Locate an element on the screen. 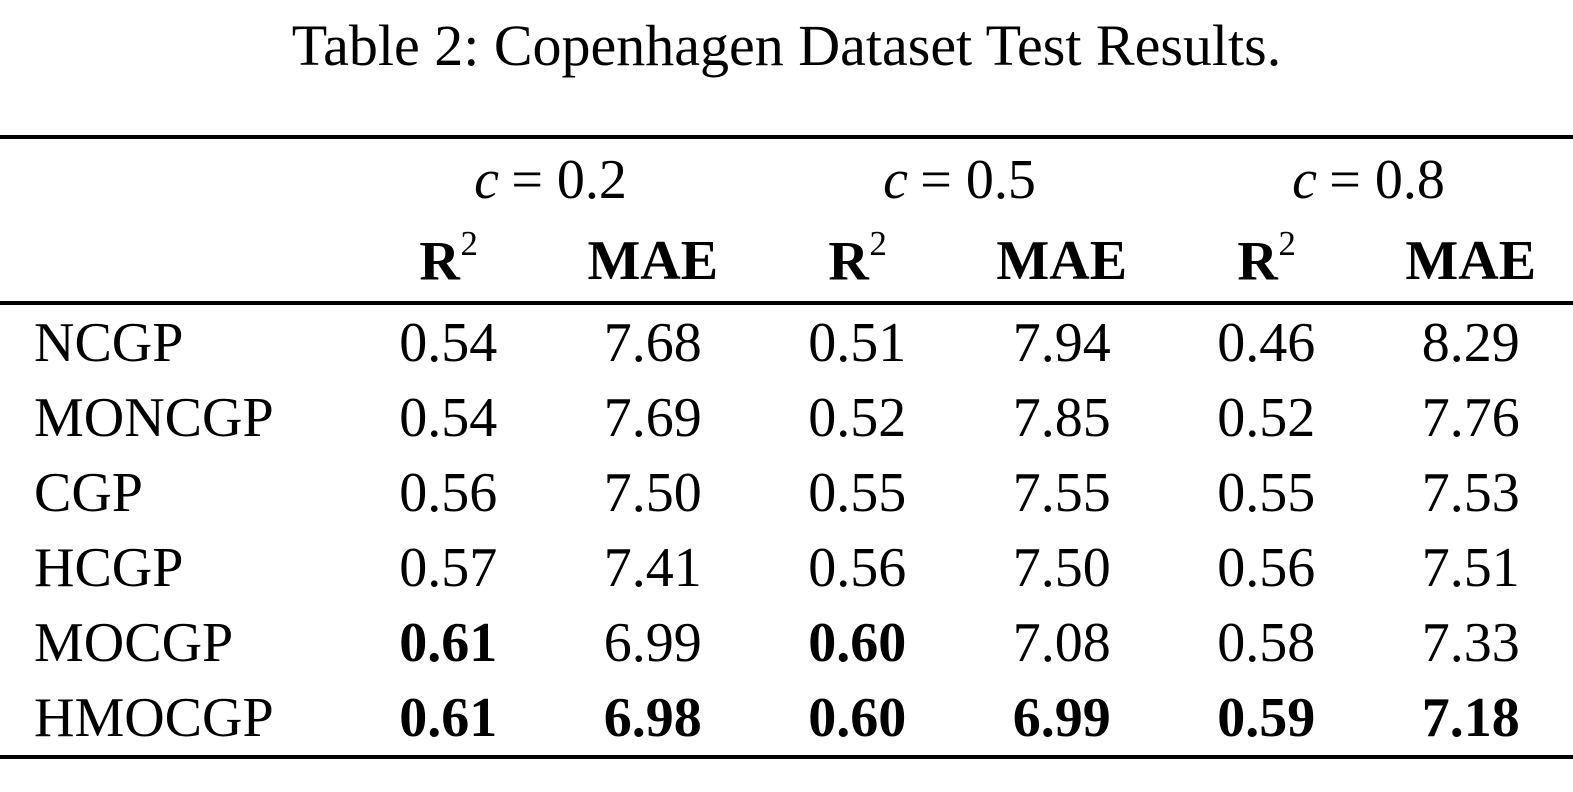 The height and width of the screenshot is (792, 1573). row-label: MONCGP is located at coordinates (154, 417).